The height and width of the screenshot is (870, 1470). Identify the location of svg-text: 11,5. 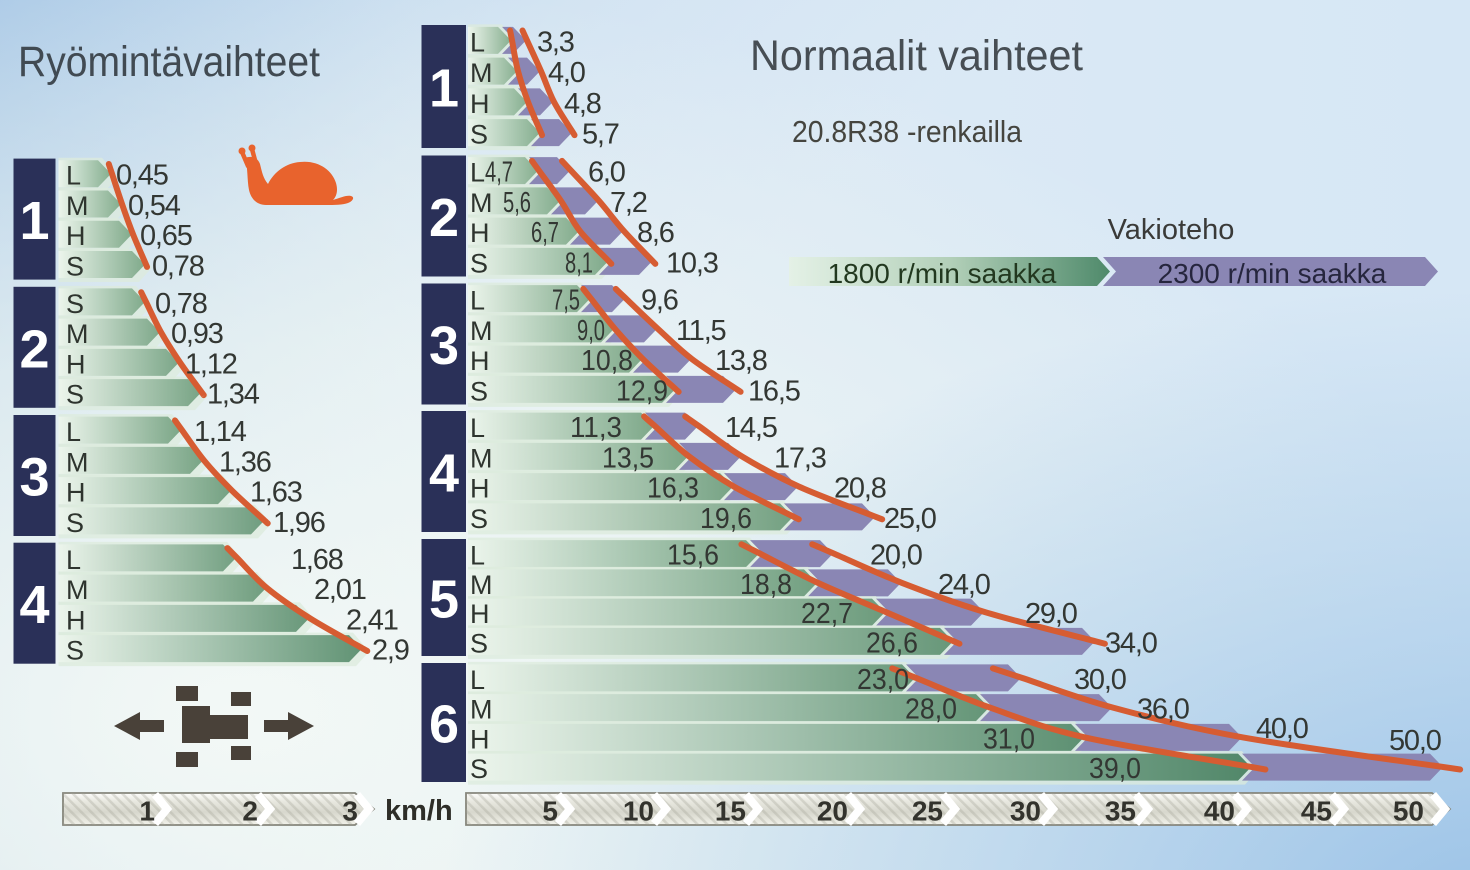
(701, 331).